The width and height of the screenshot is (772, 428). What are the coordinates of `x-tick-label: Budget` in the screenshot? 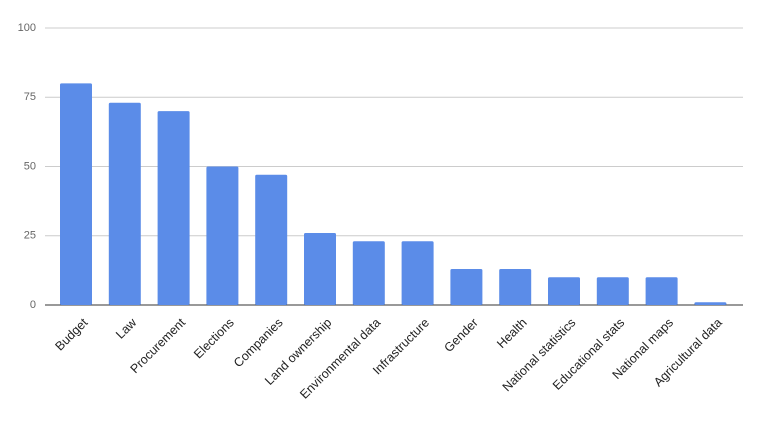 It's located at (72, 334).